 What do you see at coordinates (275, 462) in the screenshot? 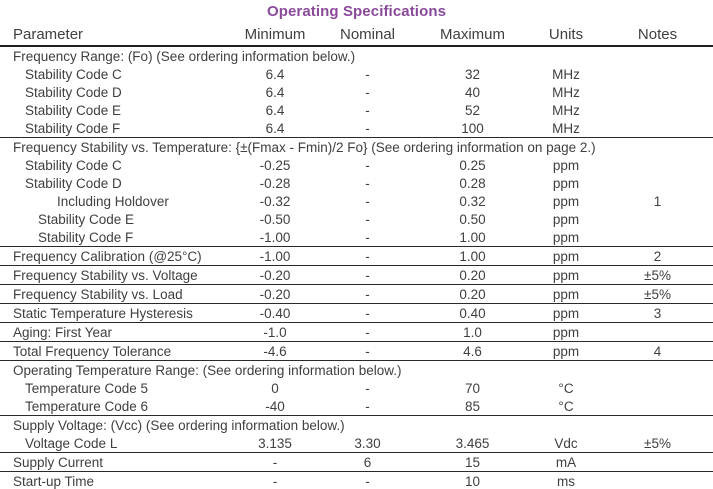
I see `minimum-cell: -` at bounding box center [275, 462].